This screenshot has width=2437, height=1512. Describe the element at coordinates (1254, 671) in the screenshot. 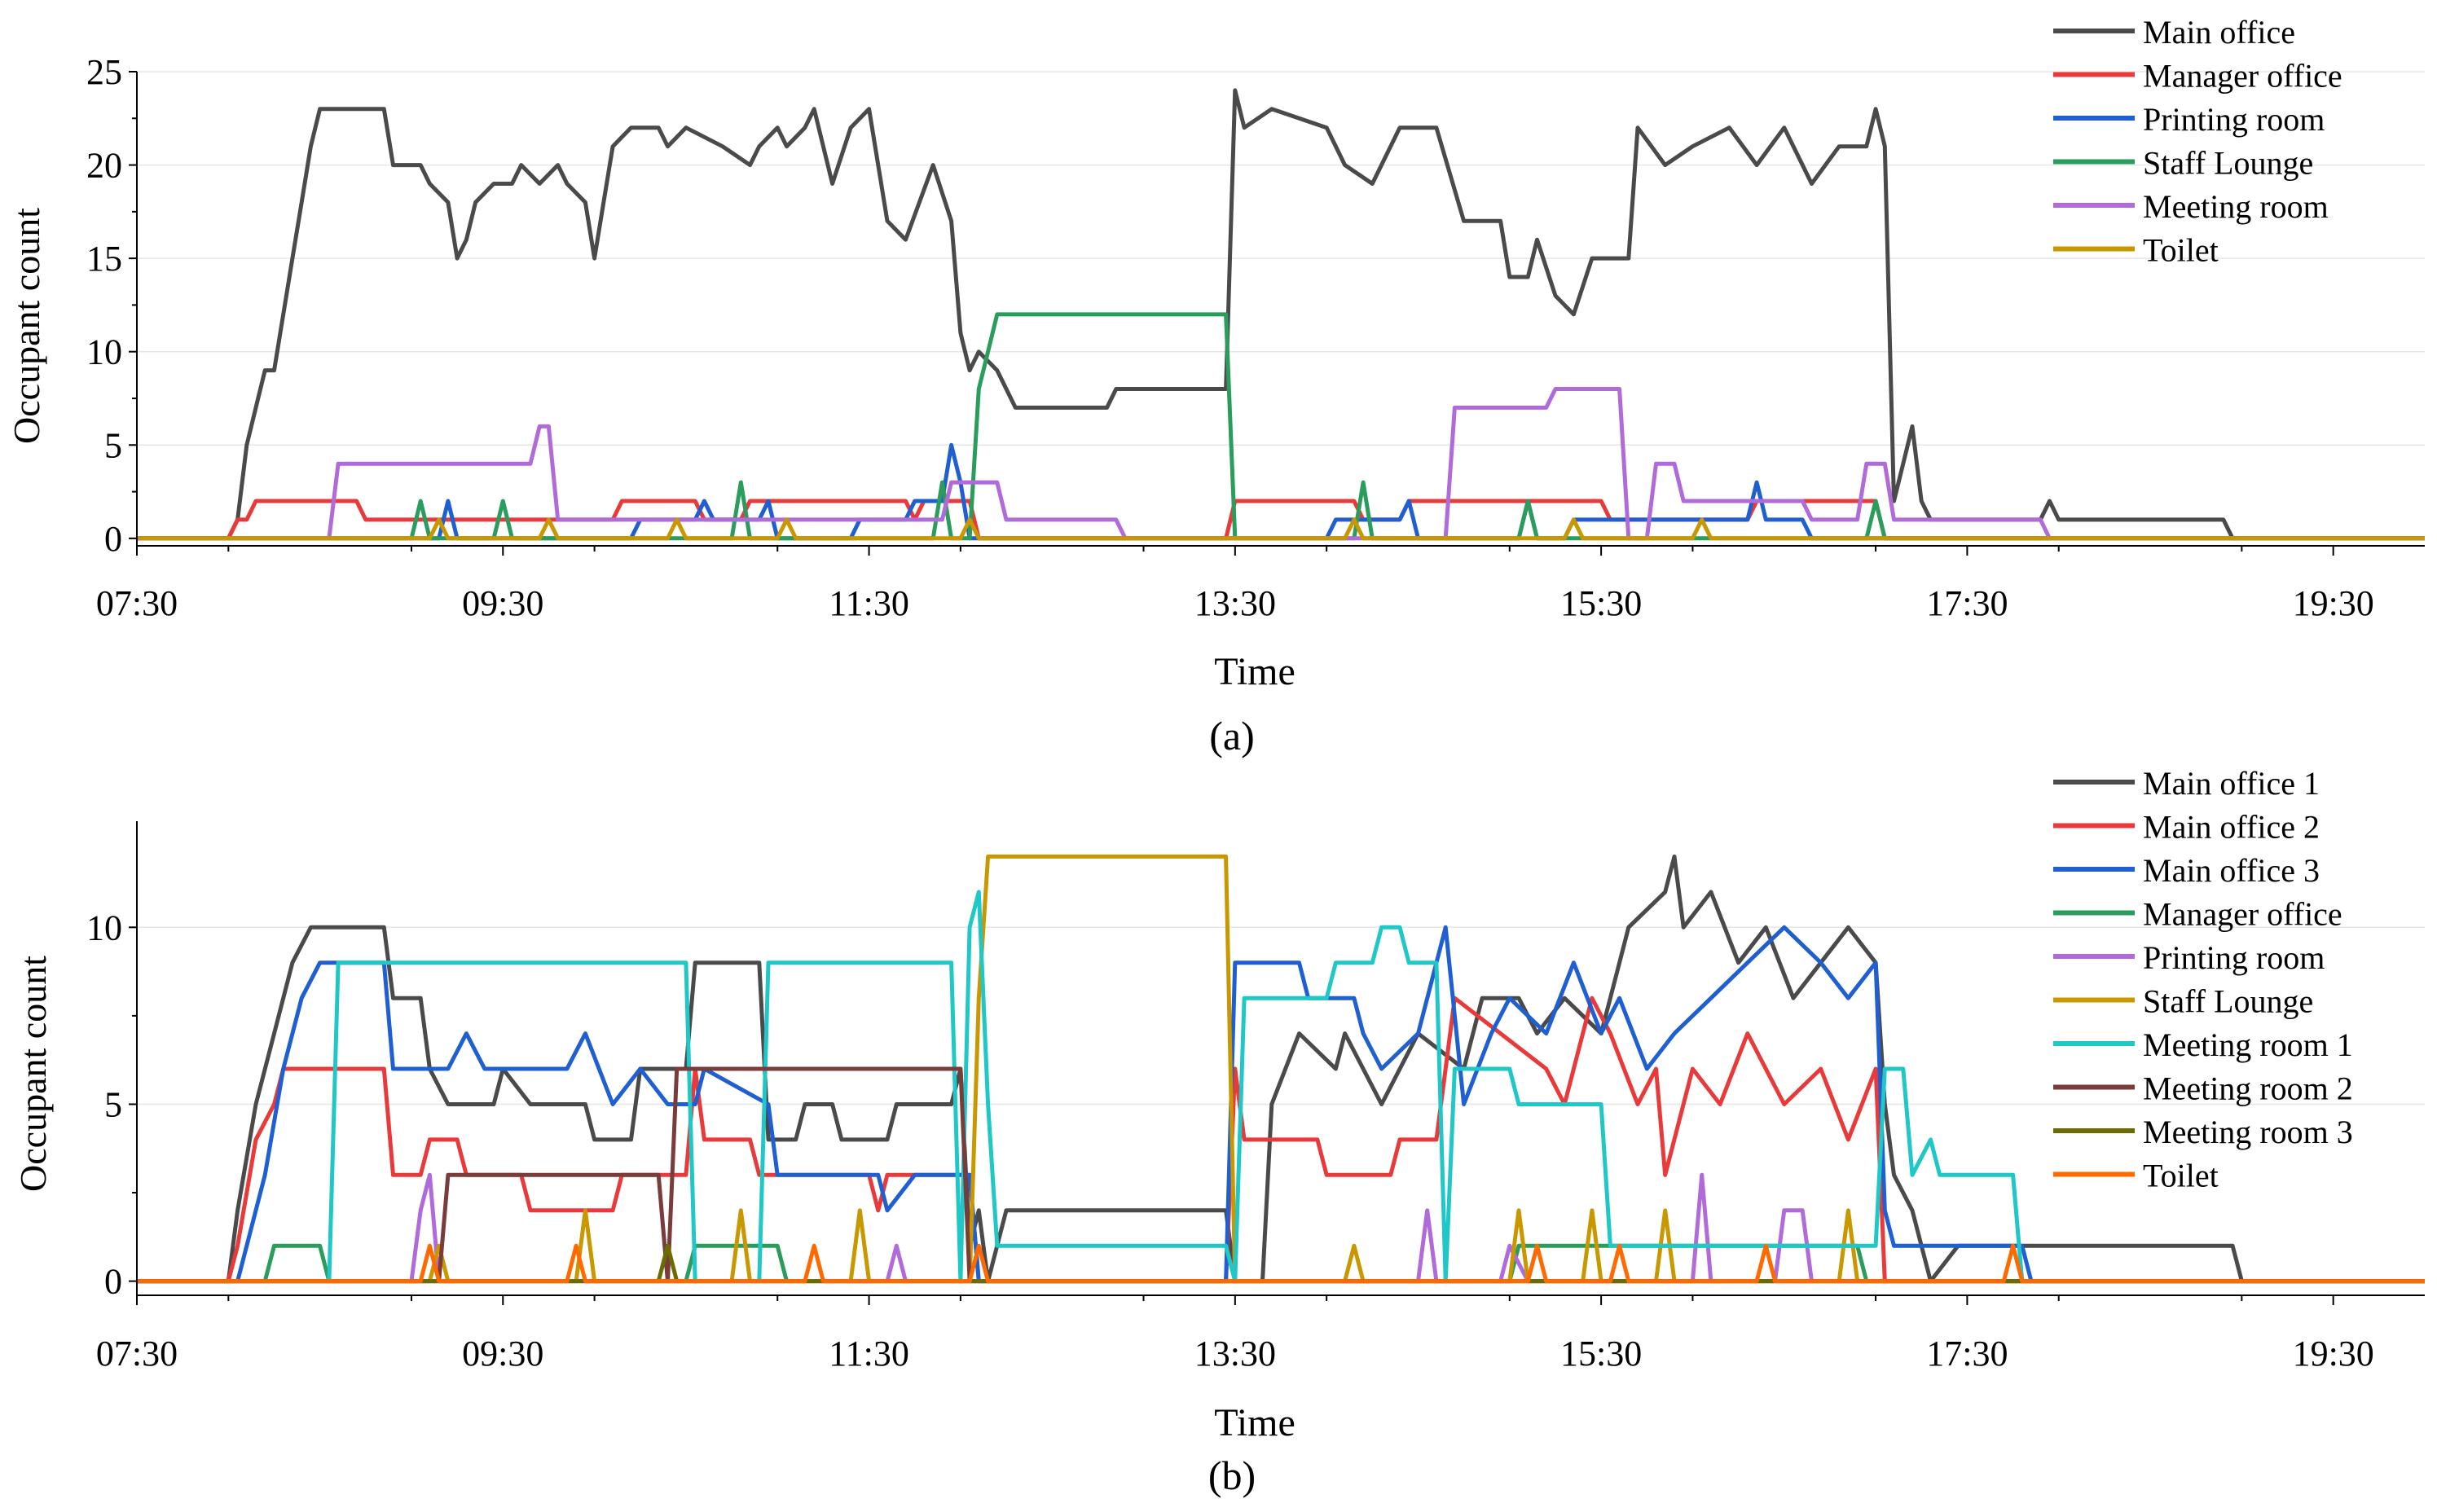

I see `panel-a-x-axis-label: Time` at that location.